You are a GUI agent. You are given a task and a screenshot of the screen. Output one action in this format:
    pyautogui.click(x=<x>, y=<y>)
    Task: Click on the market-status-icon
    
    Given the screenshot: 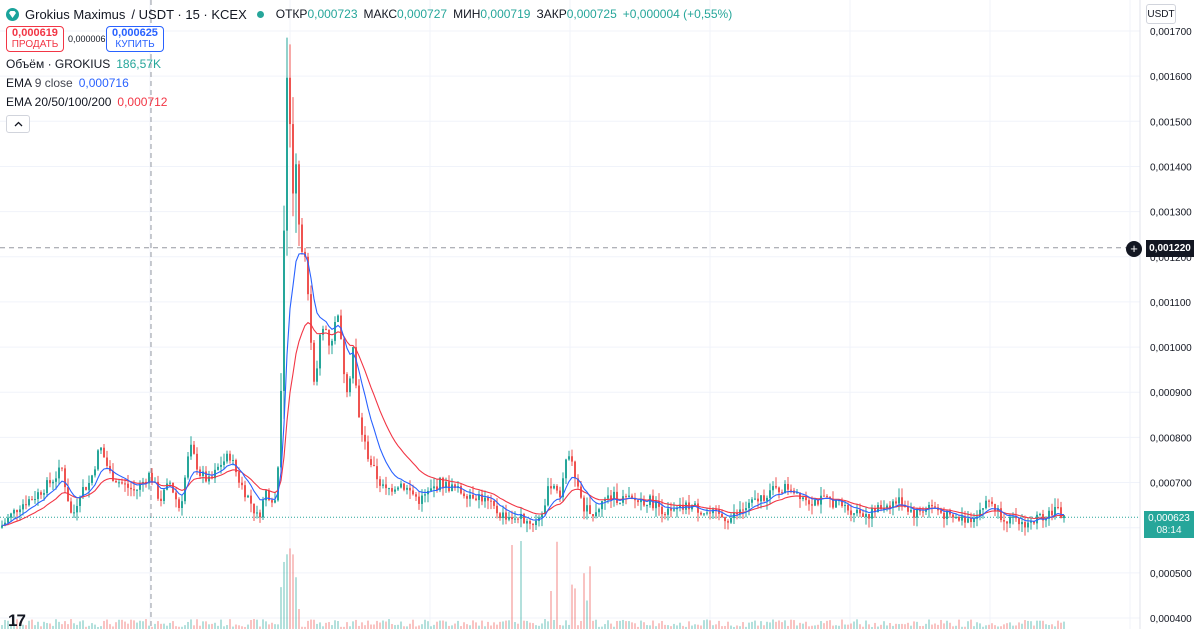 What is the action you would take?
    pyautogui.click(x=260, y=14)
    